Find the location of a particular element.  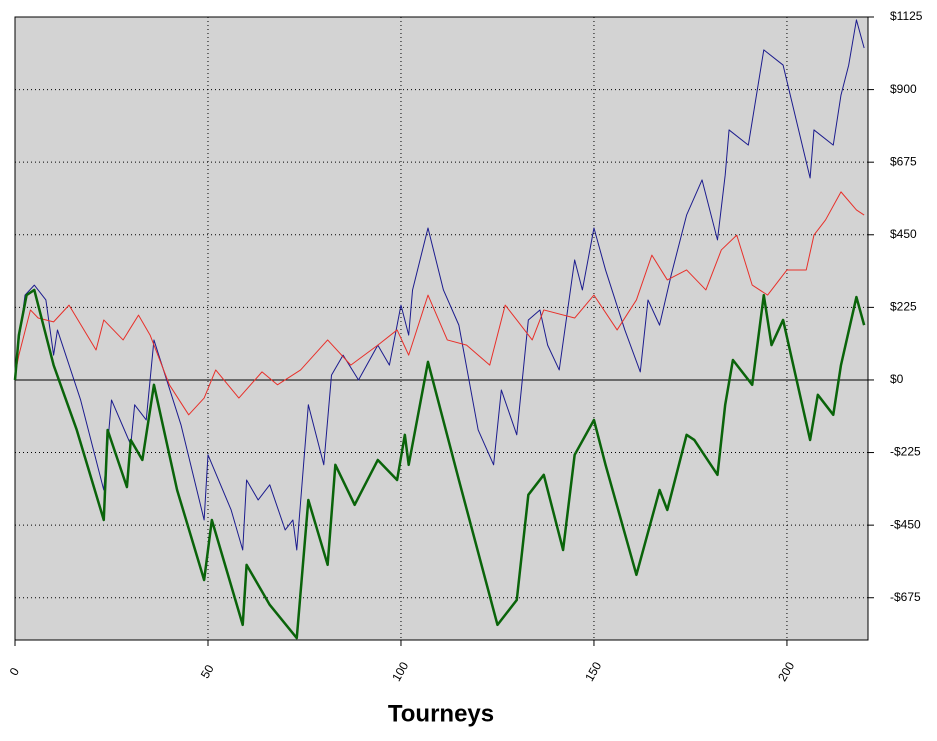

y-tick-label: $675 is located at coordinates (903, 161).